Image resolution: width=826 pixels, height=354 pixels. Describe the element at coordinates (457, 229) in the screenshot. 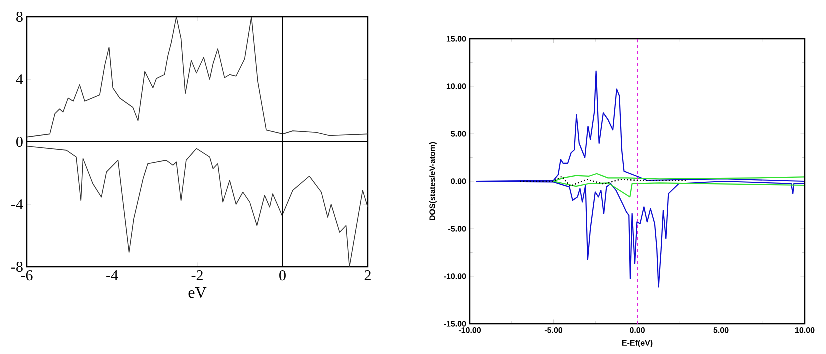

I see `y-tick-label: -5.00` at that location.